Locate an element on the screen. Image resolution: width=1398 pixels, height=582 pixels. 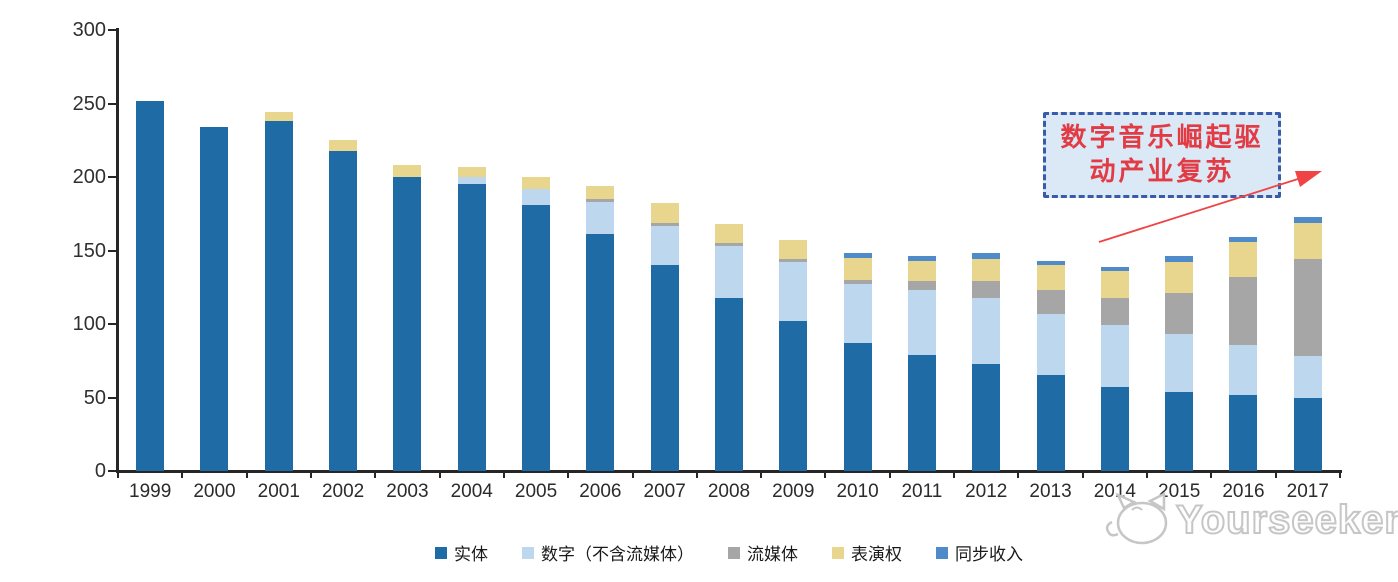
legend: 实体 数字（不含流媒体） 流媒体 表演权 同步收入 is located at coordinates (729, 552).